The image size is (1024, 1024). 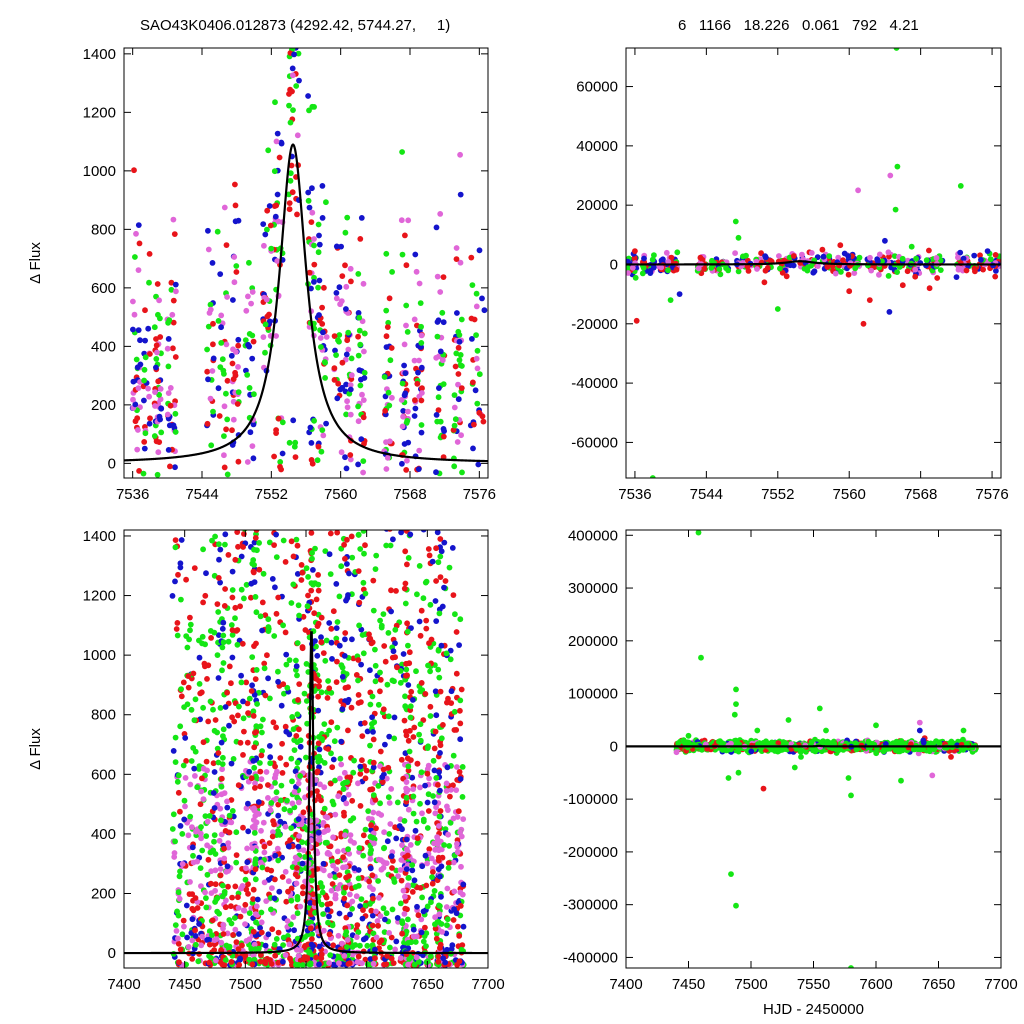 I want to click on y-tick-label: 60000, so click(x=597, y=87).